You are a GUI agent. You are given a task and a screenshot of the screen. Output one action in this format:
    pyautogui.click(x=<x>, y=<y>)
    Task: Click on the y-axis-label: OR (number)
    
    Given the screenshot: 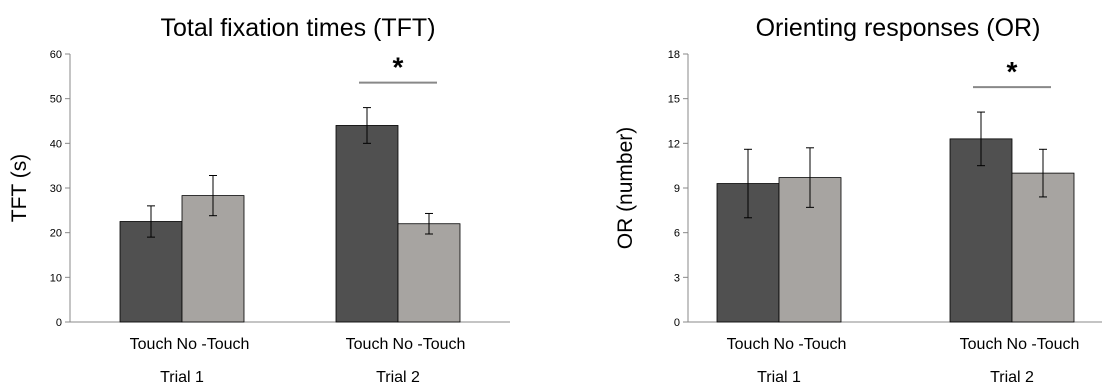 What is the action you would take?
    pyautogui.click(x=625, y=188)
    